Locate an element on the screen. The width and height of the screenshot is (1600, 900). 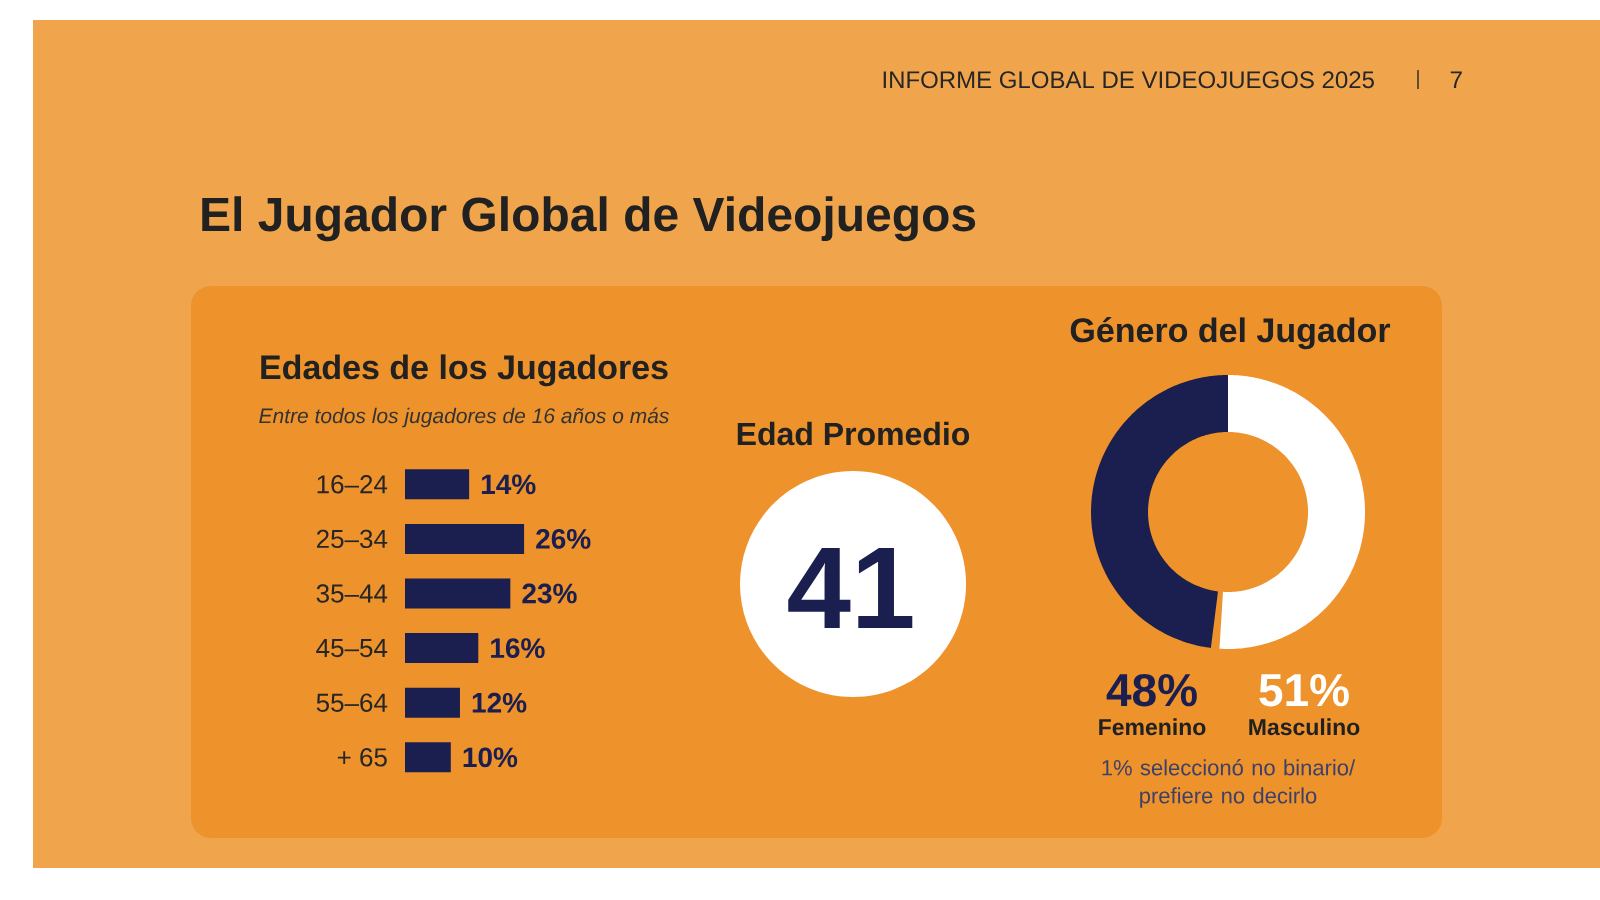
chart-title: Género del Jugador is located at coordinates (1230, 333).